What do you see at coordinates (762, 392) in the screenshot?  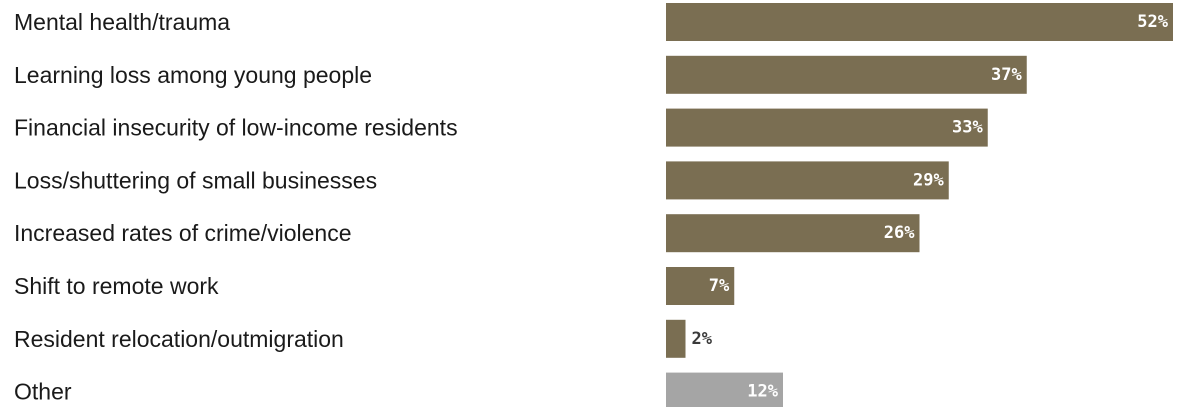 I see `value-label: 12%` at bounding box center [762, 392].